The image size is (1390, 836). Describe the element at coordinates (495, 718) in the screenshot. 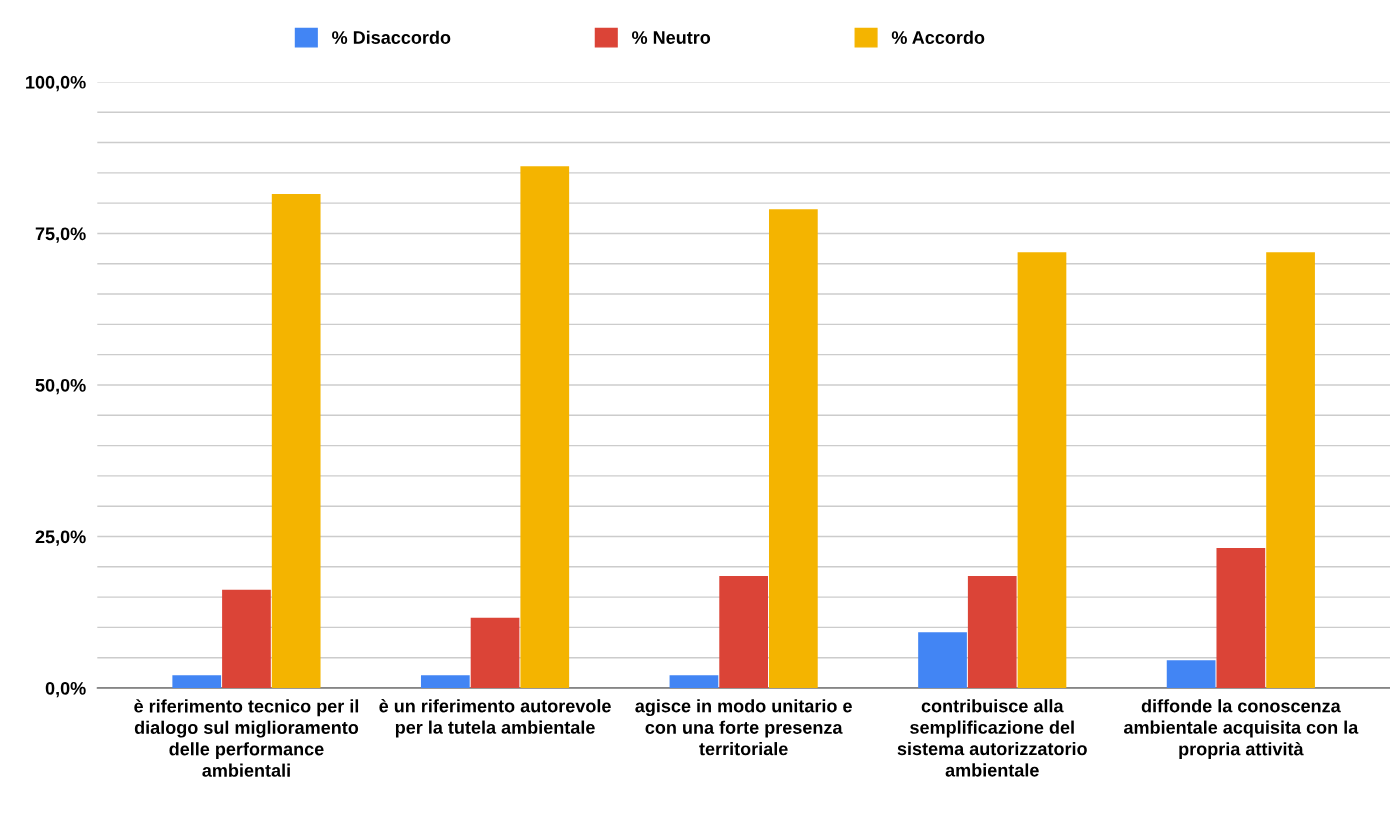

I see `x-tick-label: è un riferimento autorevole per la tutela ambientale` at that location.